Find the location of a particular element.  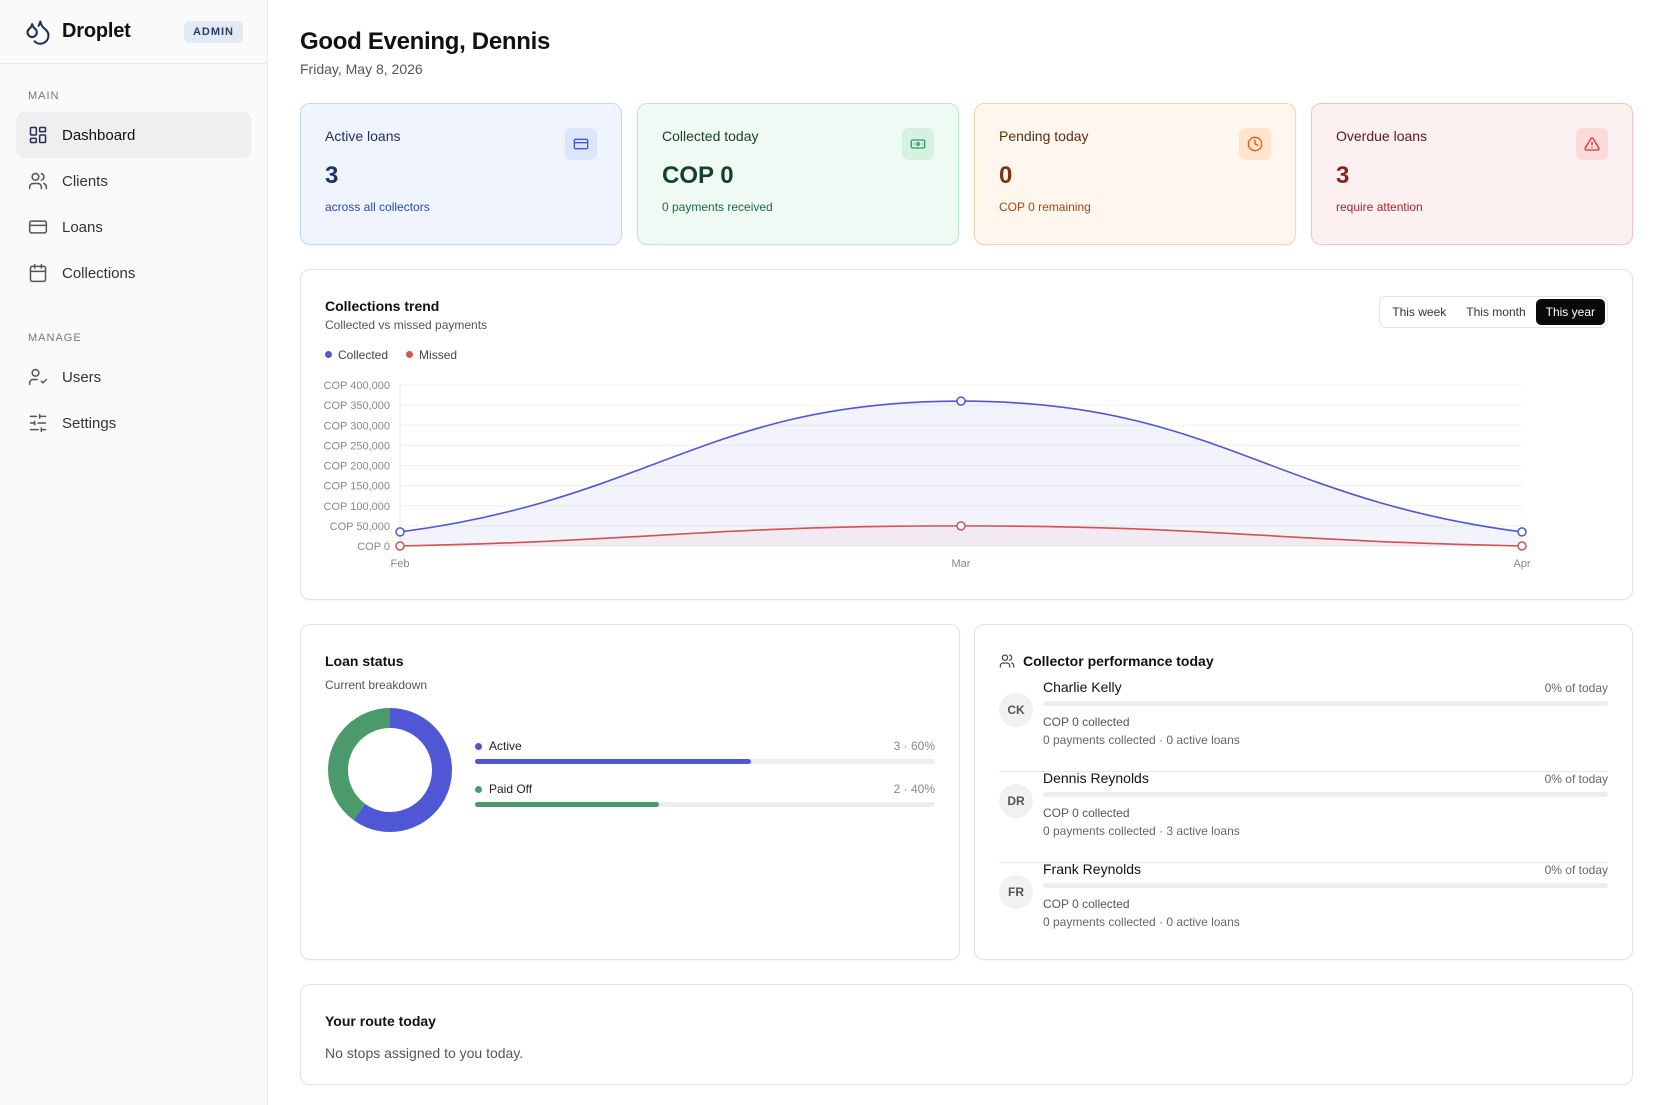

loan-status-donut-chart is located at coordinates (390, 770).